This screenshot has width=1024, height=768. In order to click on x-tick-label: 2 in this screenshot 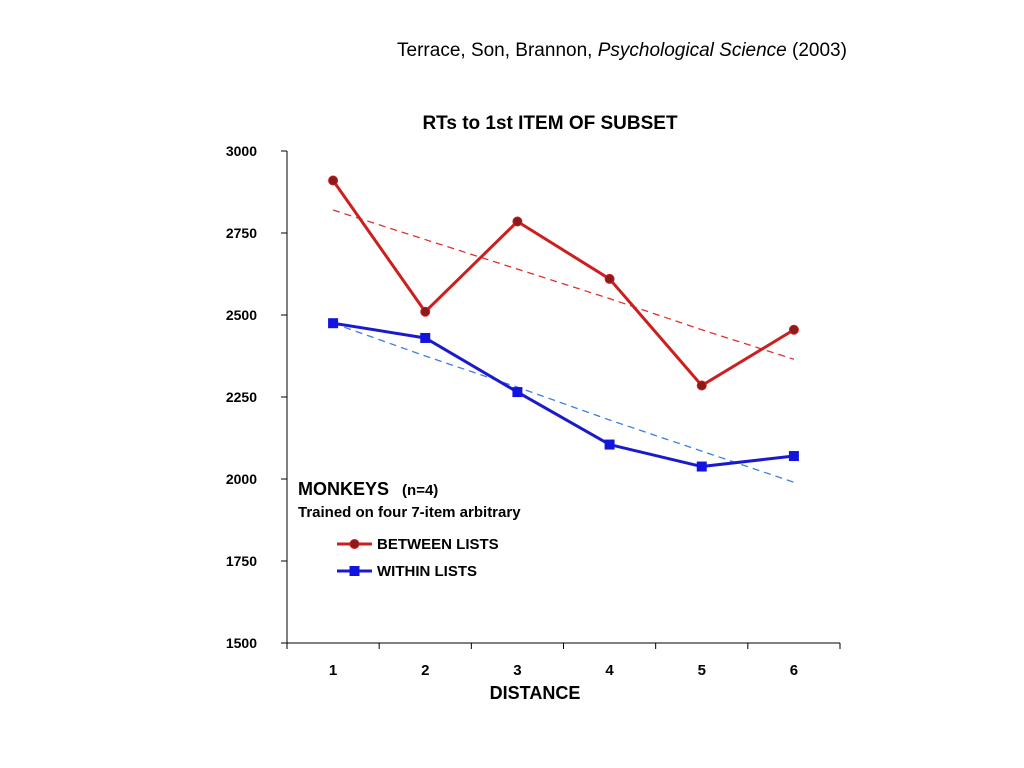, I will do `click(425, 670)`.